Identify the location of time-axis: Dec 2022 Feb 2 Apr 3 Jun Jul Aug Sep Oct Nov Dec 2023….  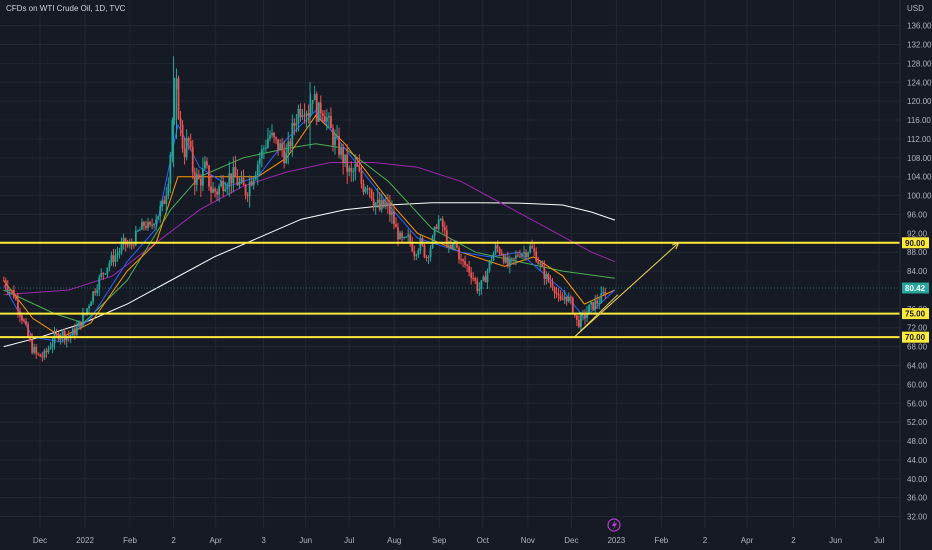
(459, 540).